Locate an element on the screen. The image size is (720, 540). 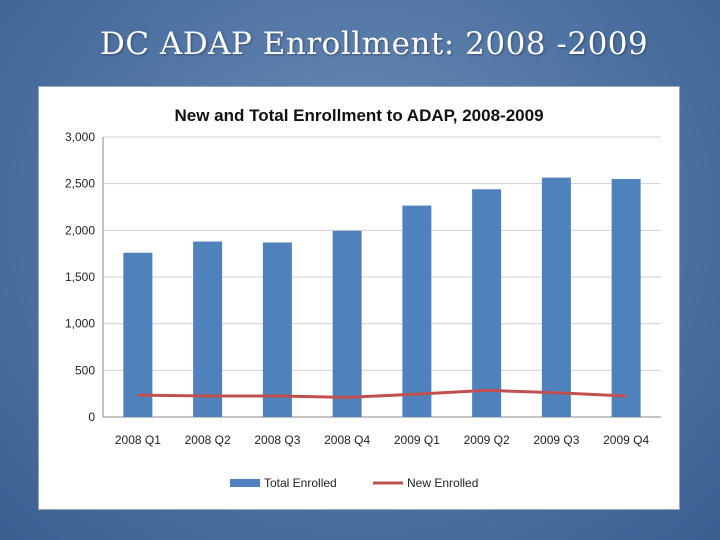
x-tick-label: 2008 Q1 is located at coordinates (138, 440).